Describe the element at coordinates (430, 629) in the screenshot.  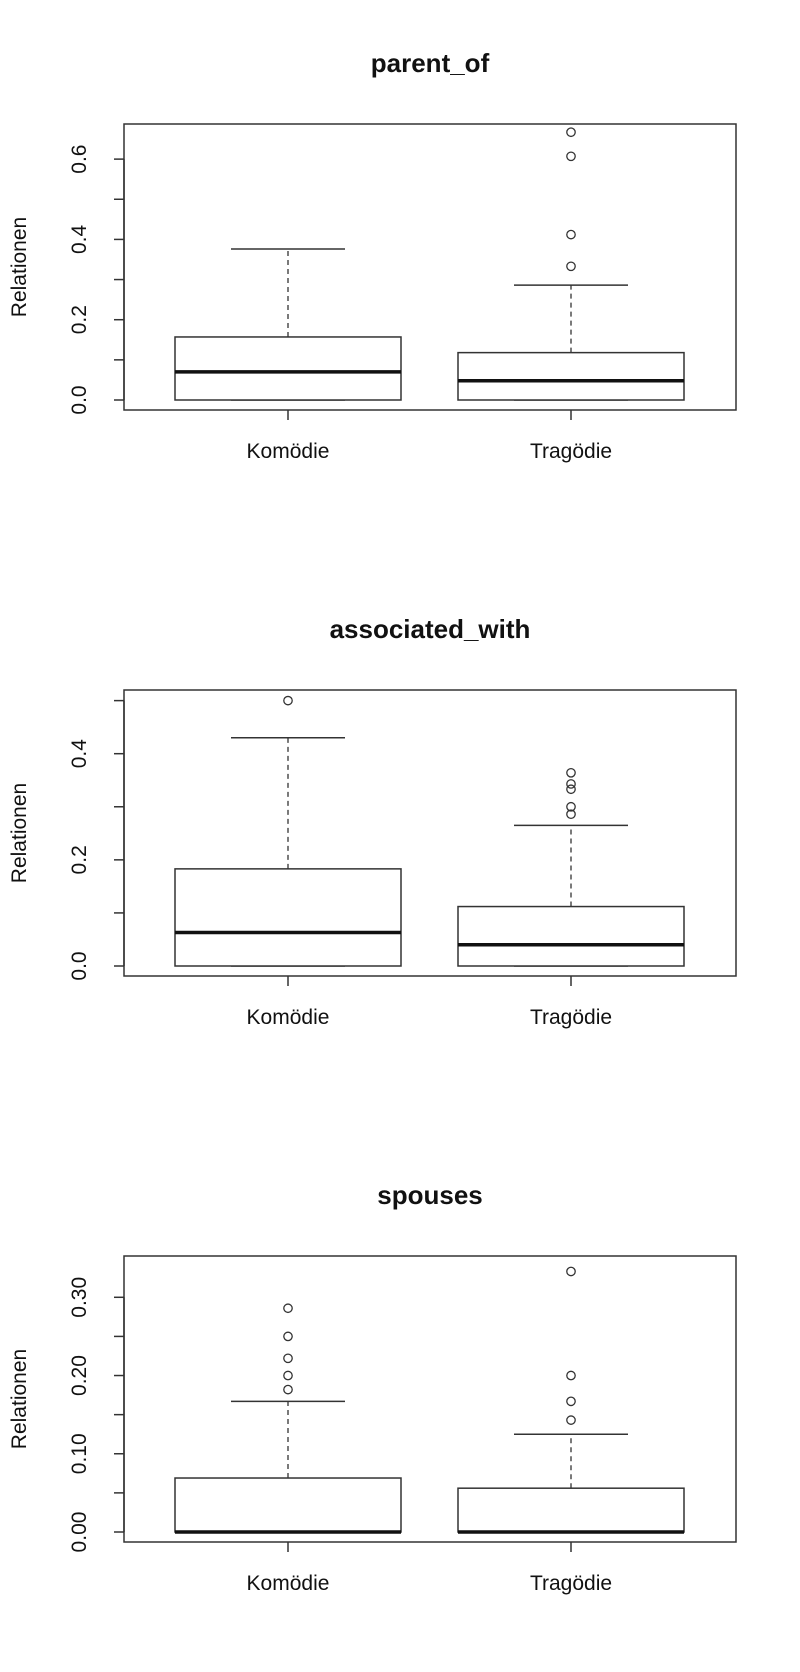
I see `chart-title: associated_with` at that location.